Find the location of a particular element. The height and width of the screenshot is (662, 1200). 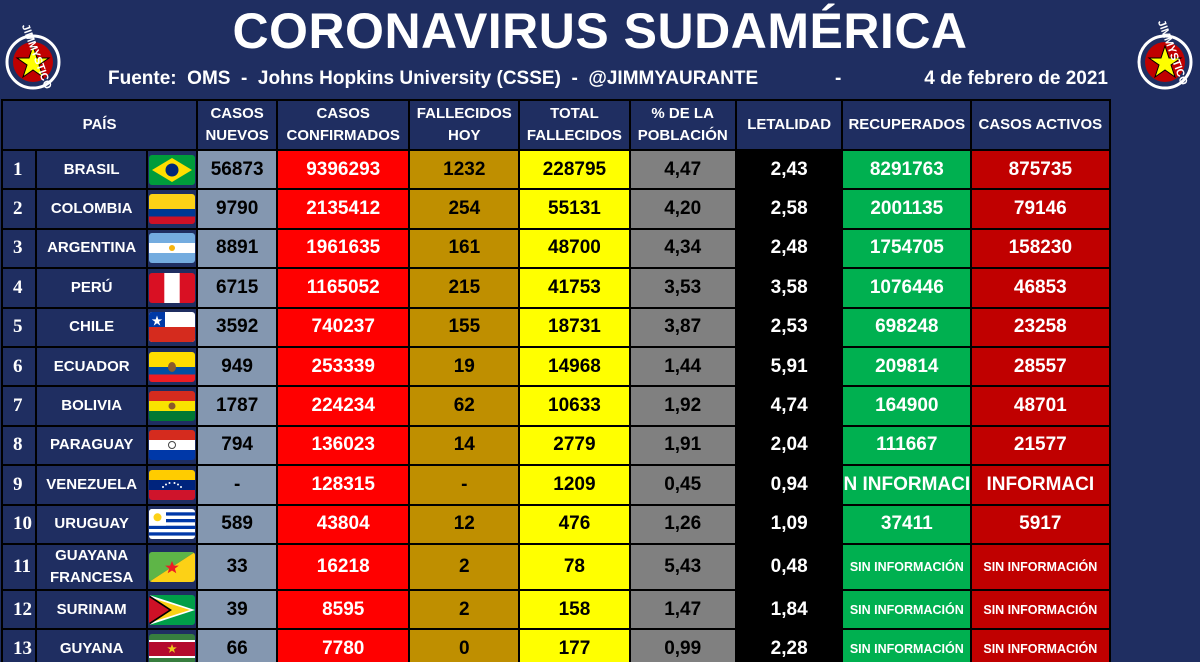

casos-confirmados-cell: 7780 is located at coordinates (343, 645).